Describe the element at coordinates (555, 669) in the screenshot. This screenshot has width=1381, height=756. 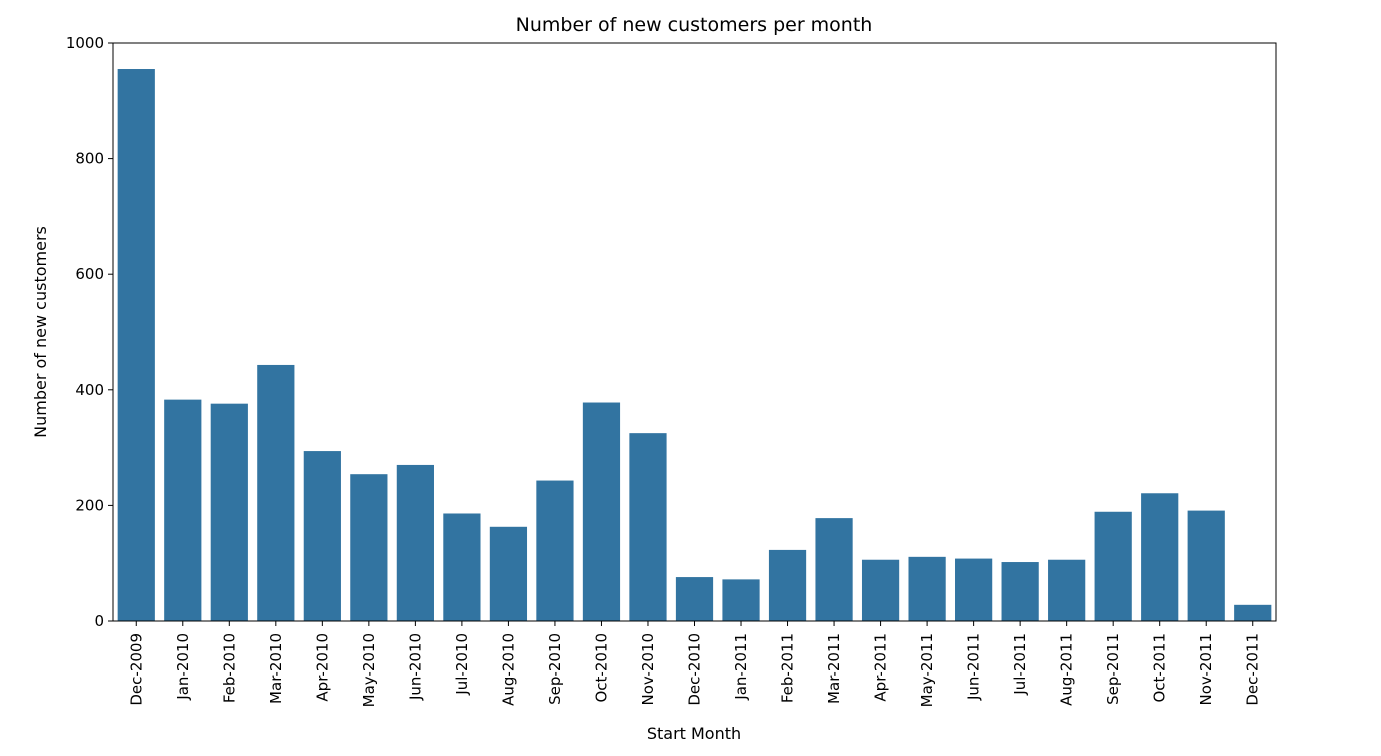
I see `x-tick-label: Sep-2010` at that location.